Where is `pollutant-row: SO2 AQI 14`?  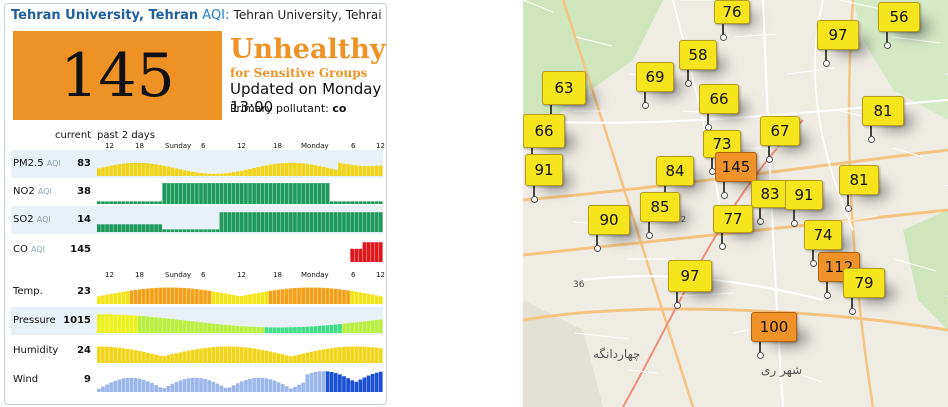
pollutant-row: SO2 AQI 14 is located at coordinates (197, 220).